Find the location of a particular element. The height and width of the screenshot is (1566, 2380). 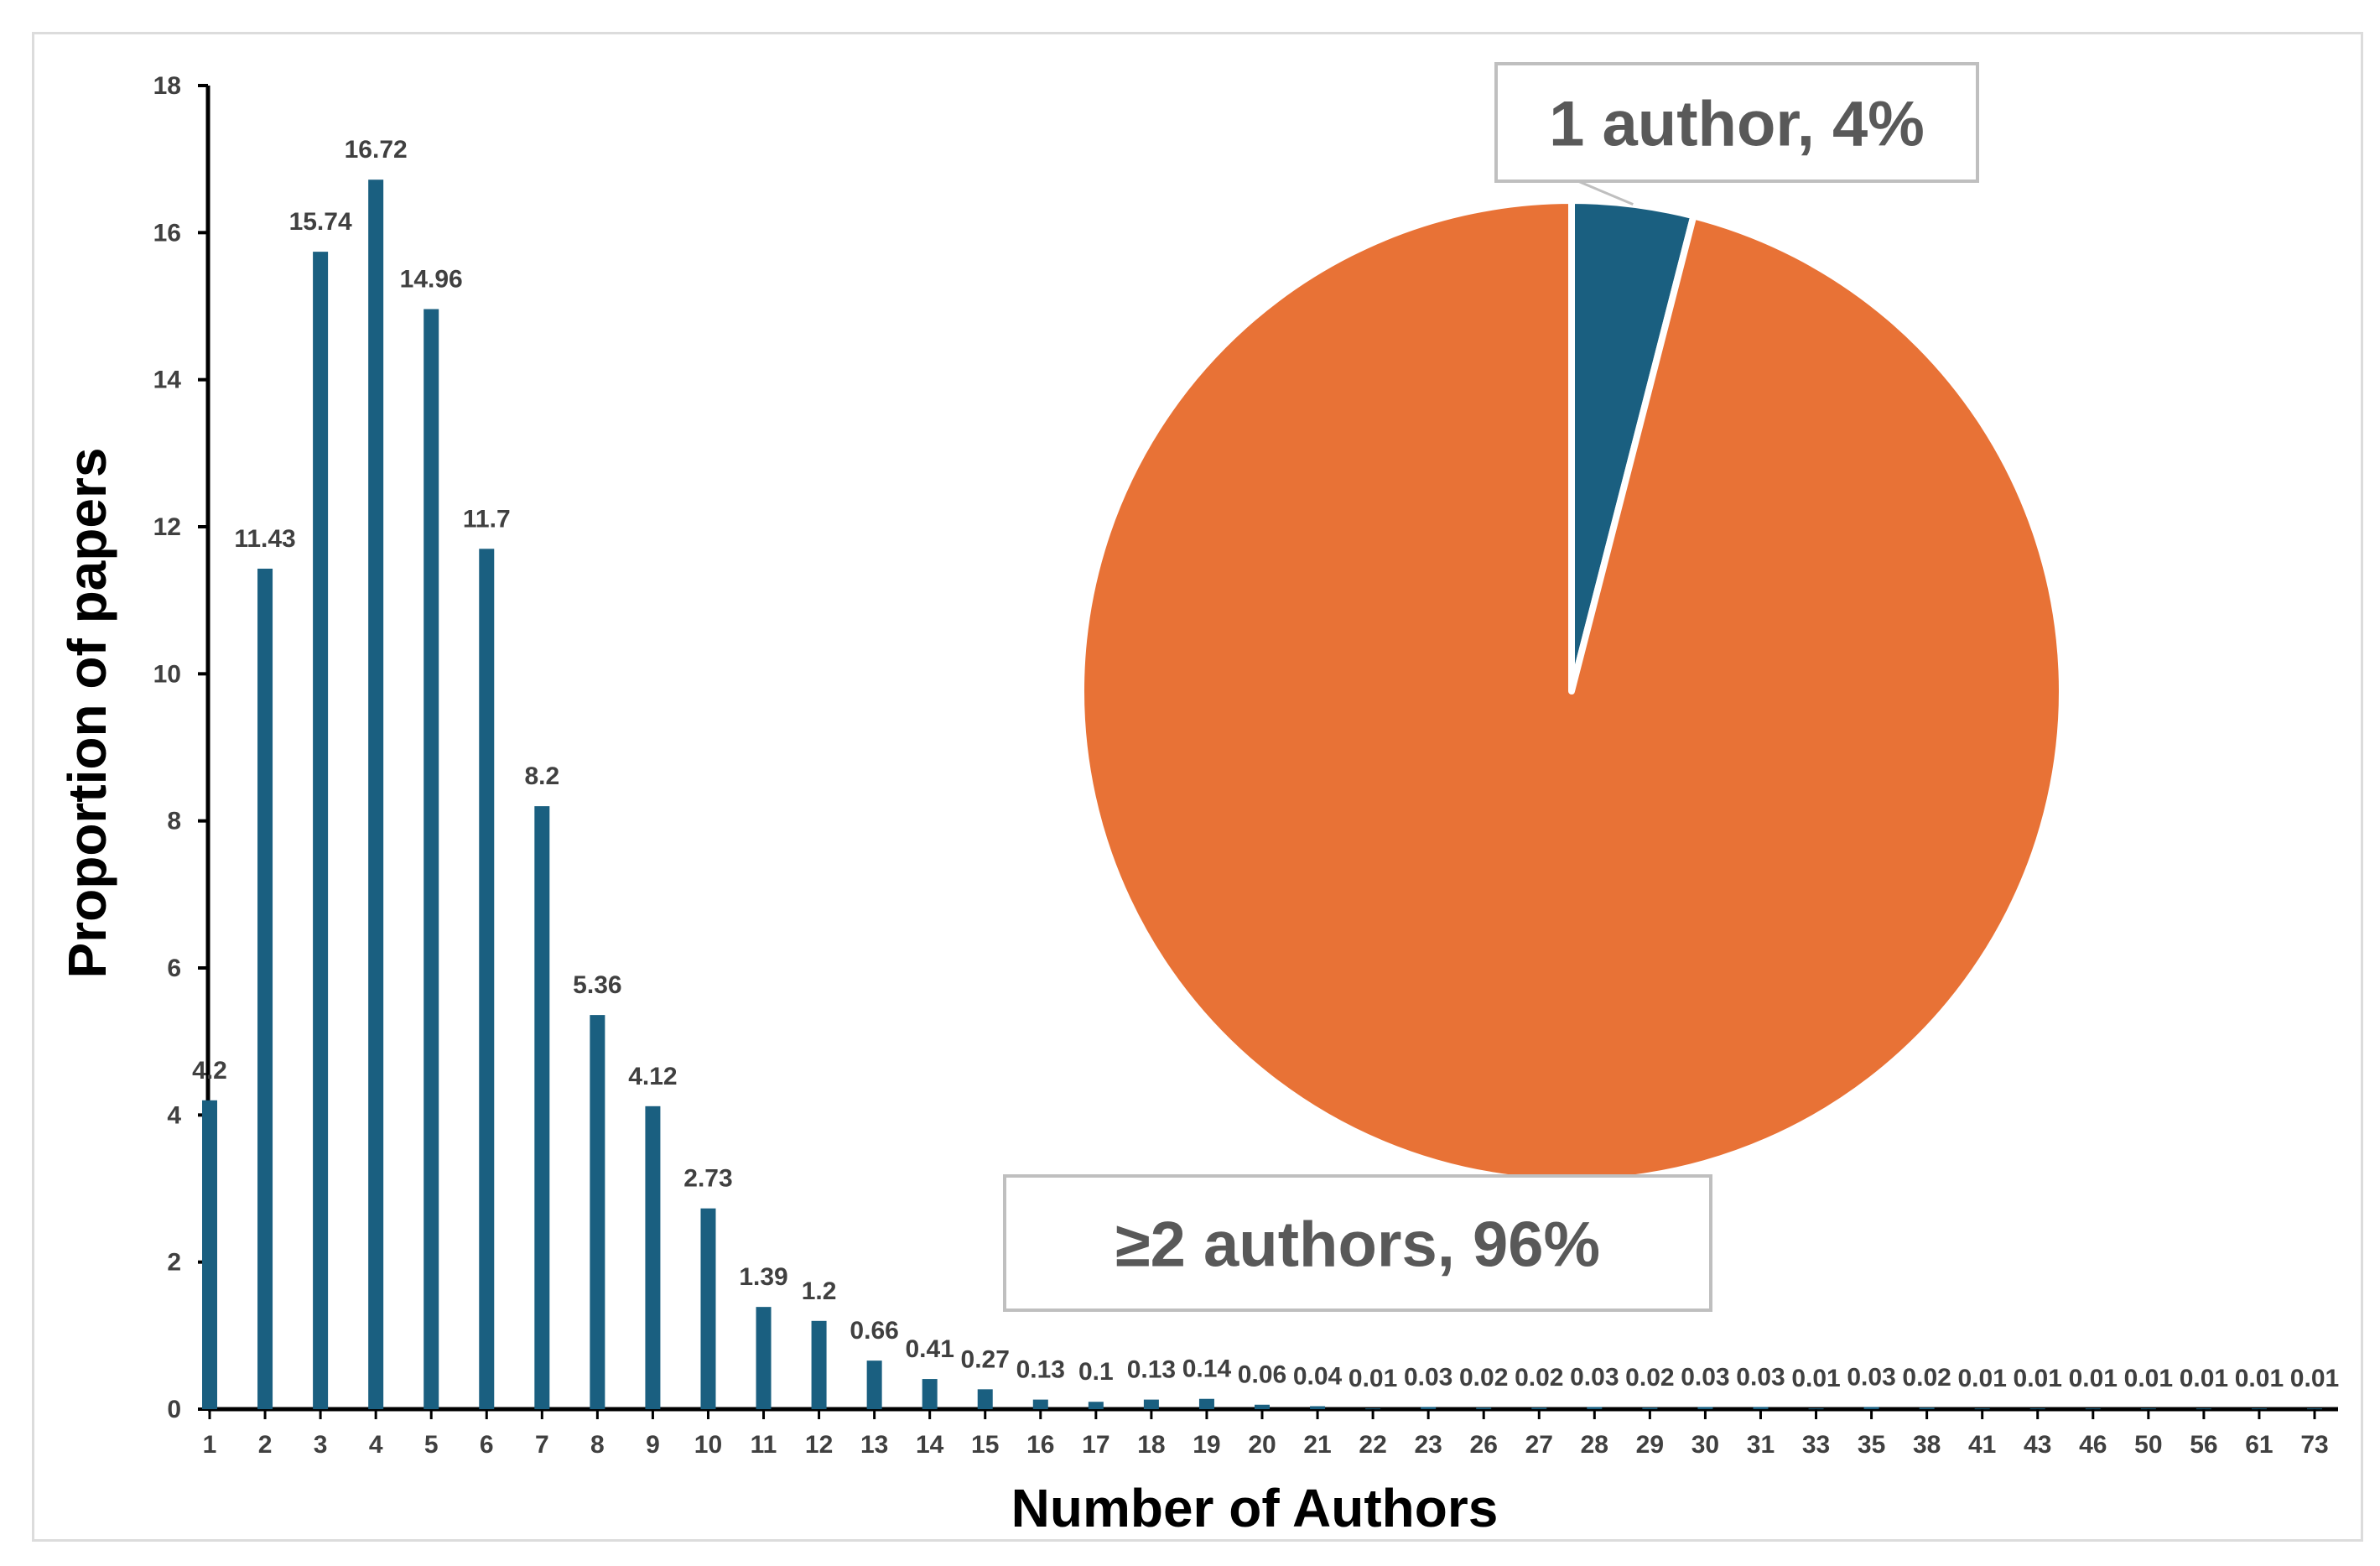

data-label: 1.39 is located at coordinates (763, 1277).